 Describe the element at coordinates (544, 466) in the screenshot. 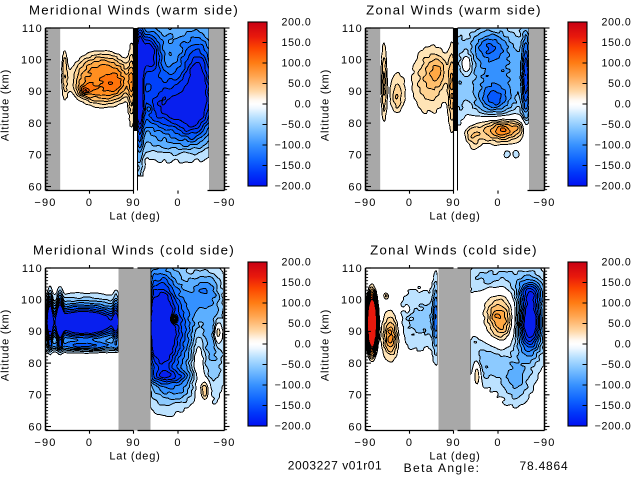

I see `svg-text: 78.4864` at that location.